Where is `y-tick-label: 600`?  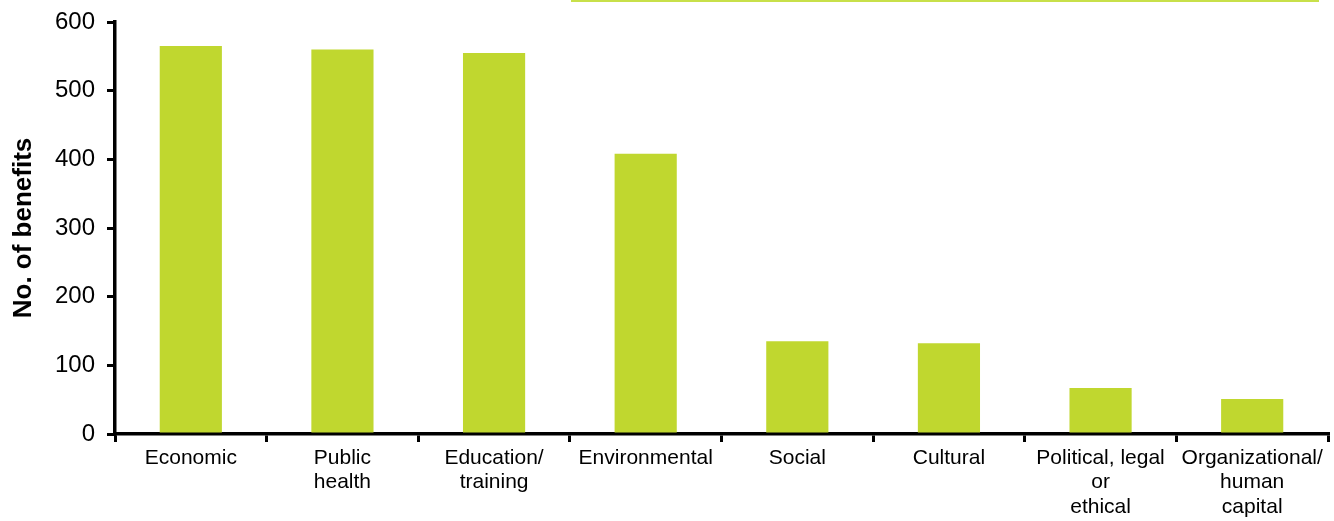 y-tick-label: 600 is located at coordinates (74, 20).